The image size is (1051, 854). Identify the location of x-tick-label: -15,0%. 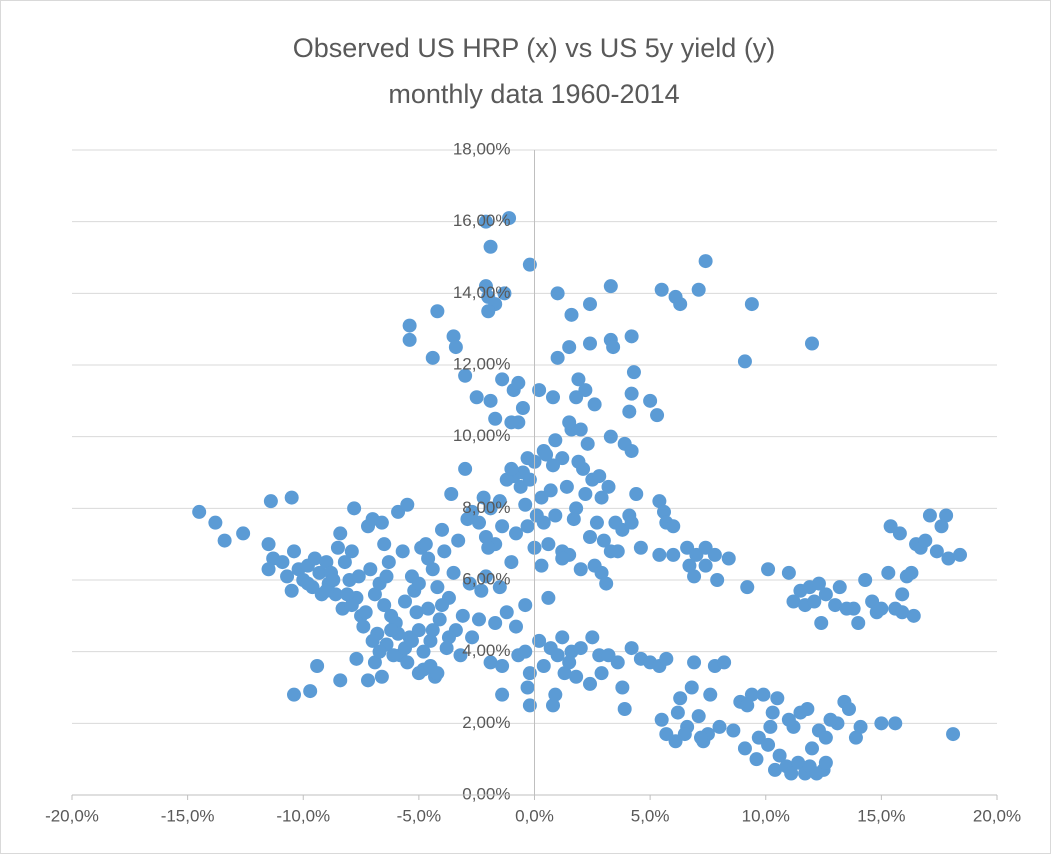
(188, 815).